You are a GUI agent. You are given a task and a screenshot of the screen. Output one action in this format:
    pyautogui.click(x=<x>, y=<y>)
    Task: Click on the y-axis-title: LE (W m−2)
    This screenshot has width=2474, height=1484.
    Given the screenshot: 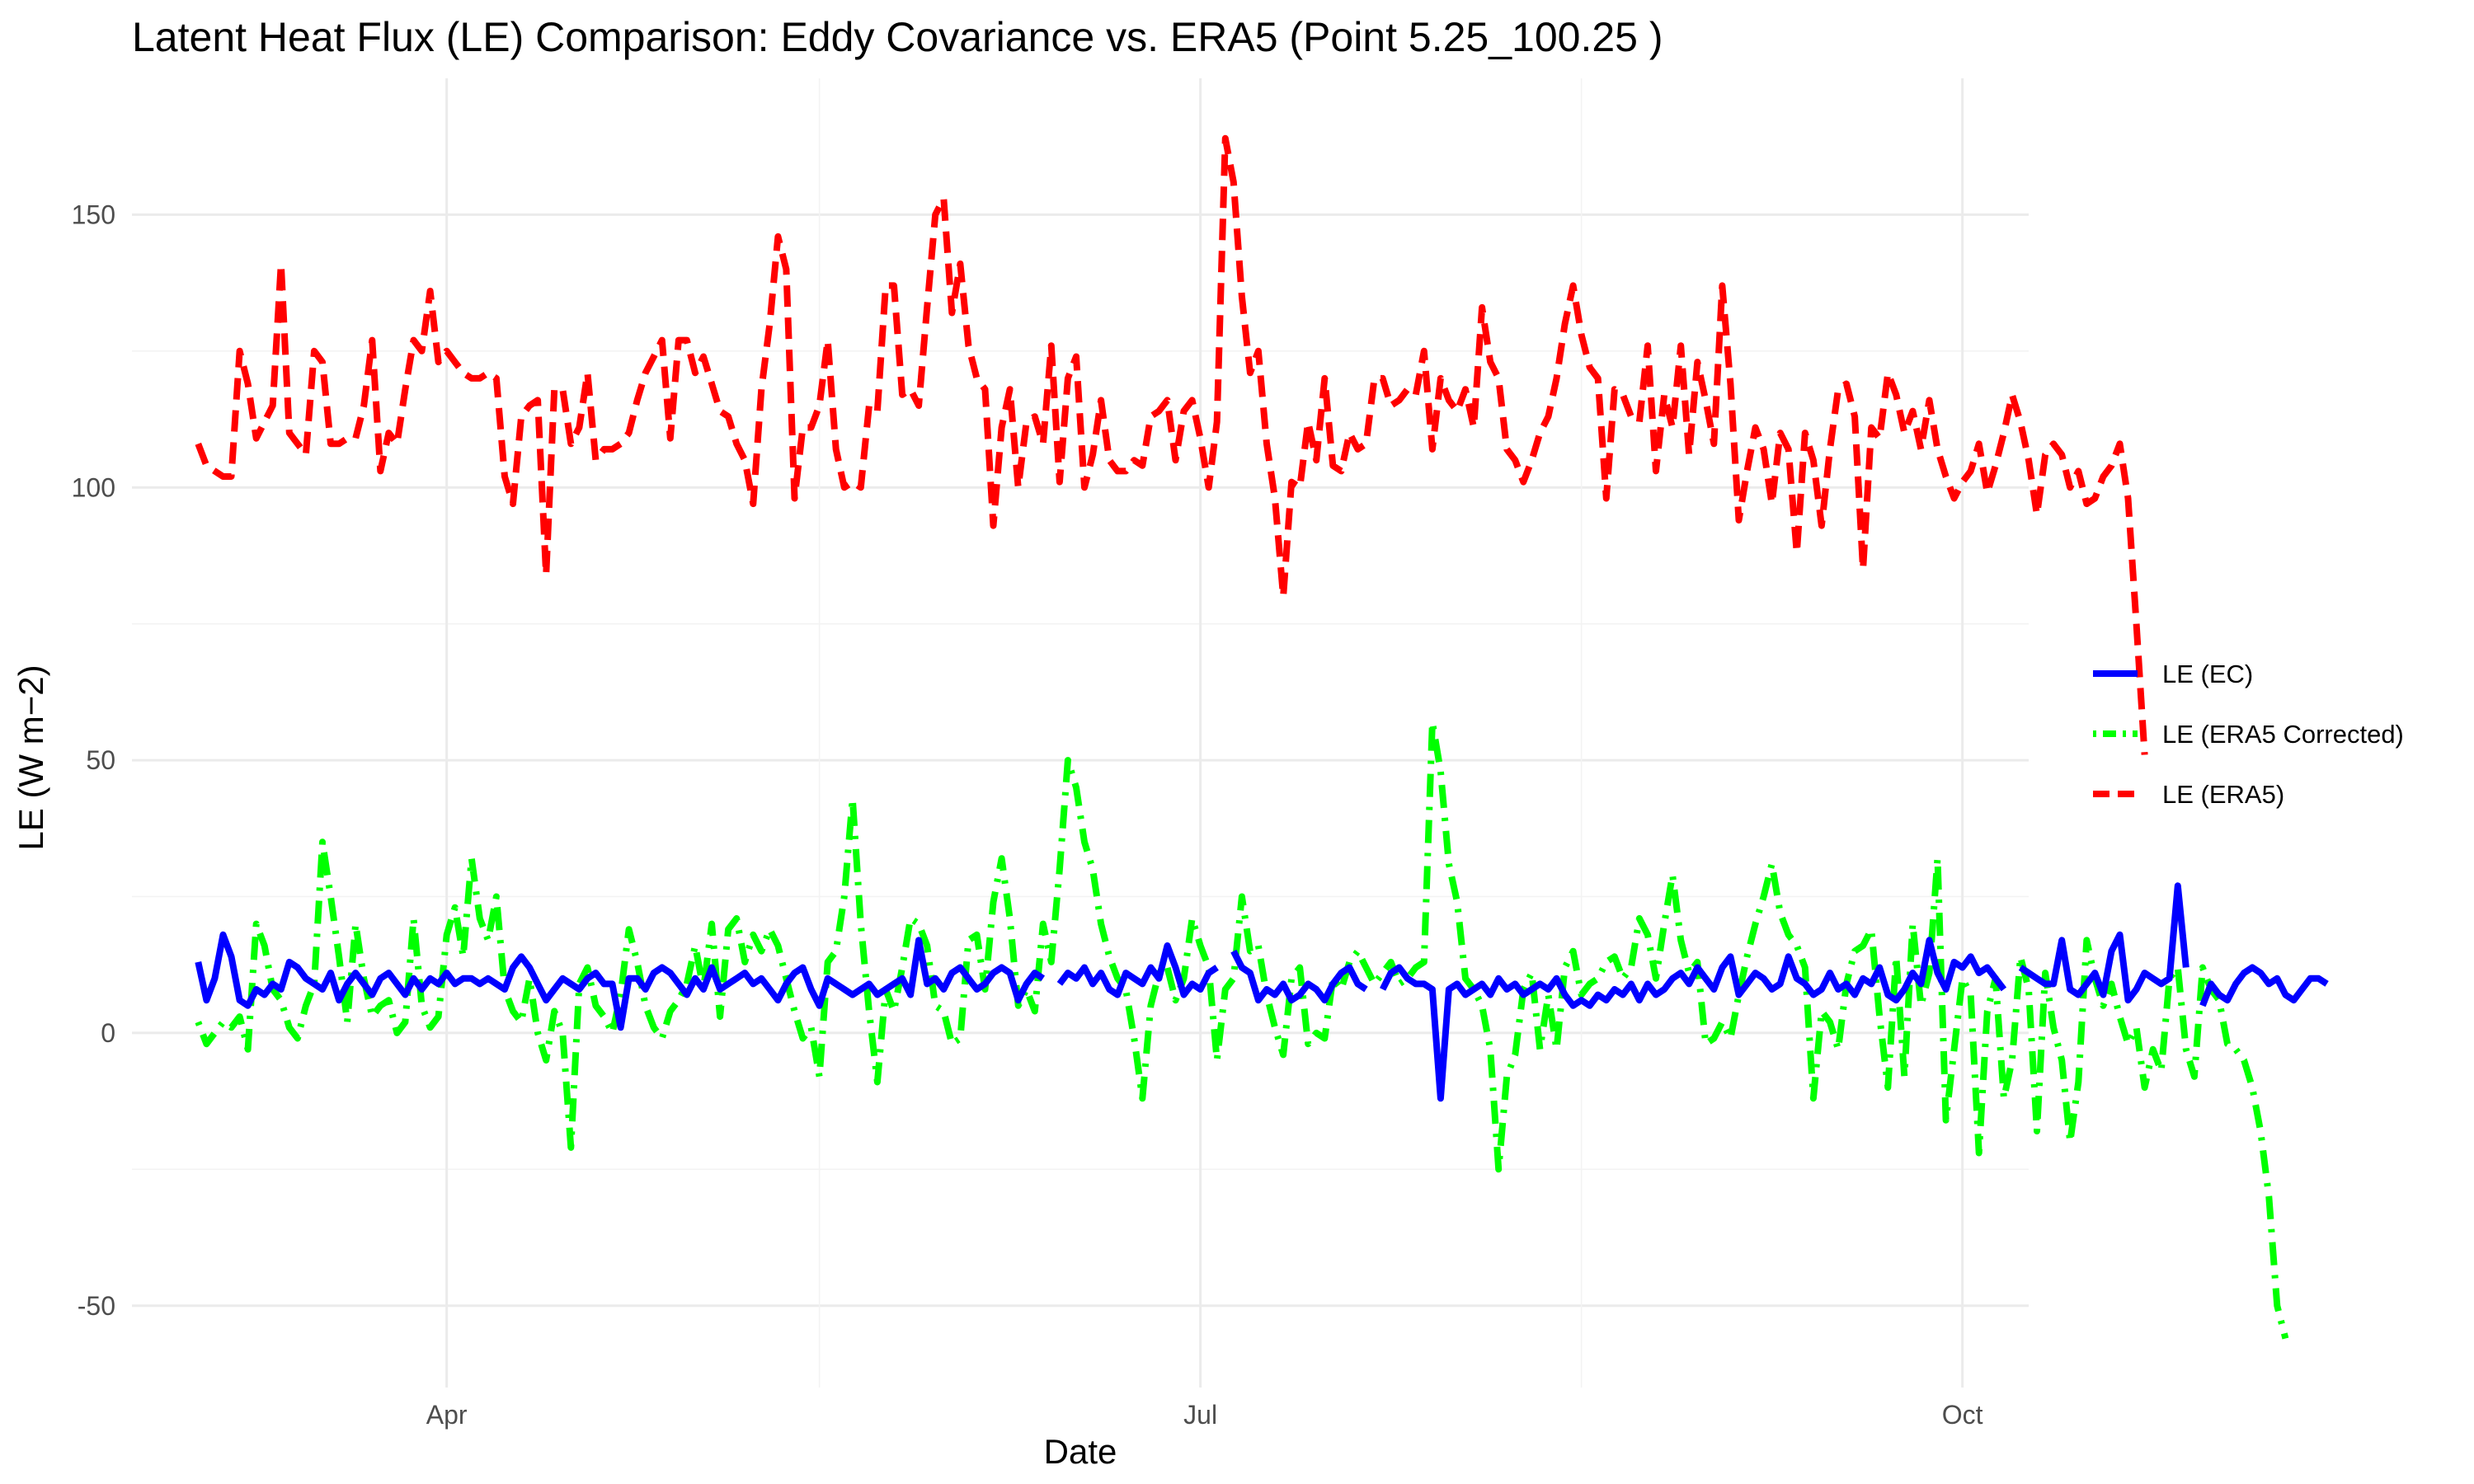 What is the action you would take?
    pyautogui.click(x=31, y=757)
    